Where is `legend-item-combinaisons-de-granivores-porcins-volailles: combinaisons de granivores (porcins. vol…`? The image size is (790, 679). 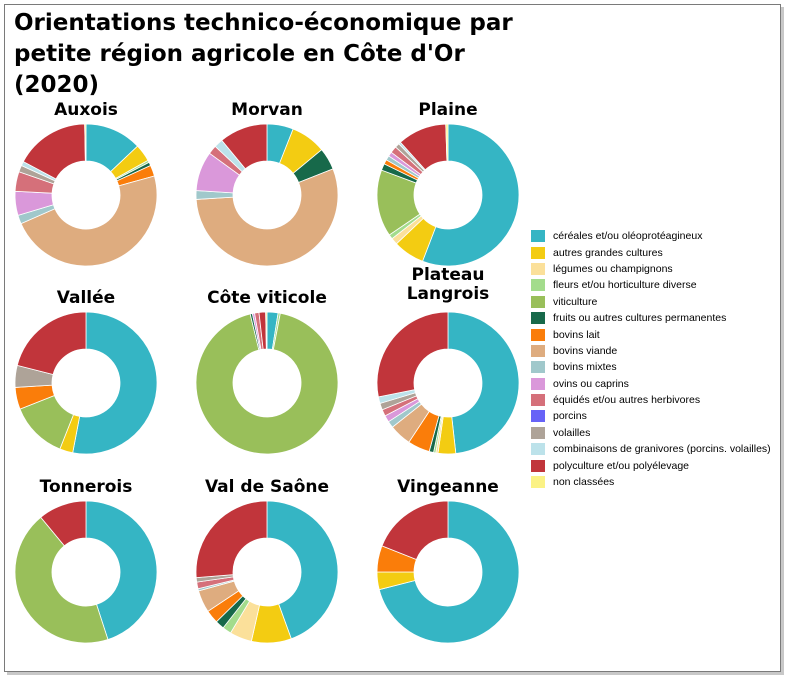
legend-item-combinaisons-de-granivores-porcins-volailles: combinaisons de granivores (porcins. vol… is located at coordinates (651, 449).